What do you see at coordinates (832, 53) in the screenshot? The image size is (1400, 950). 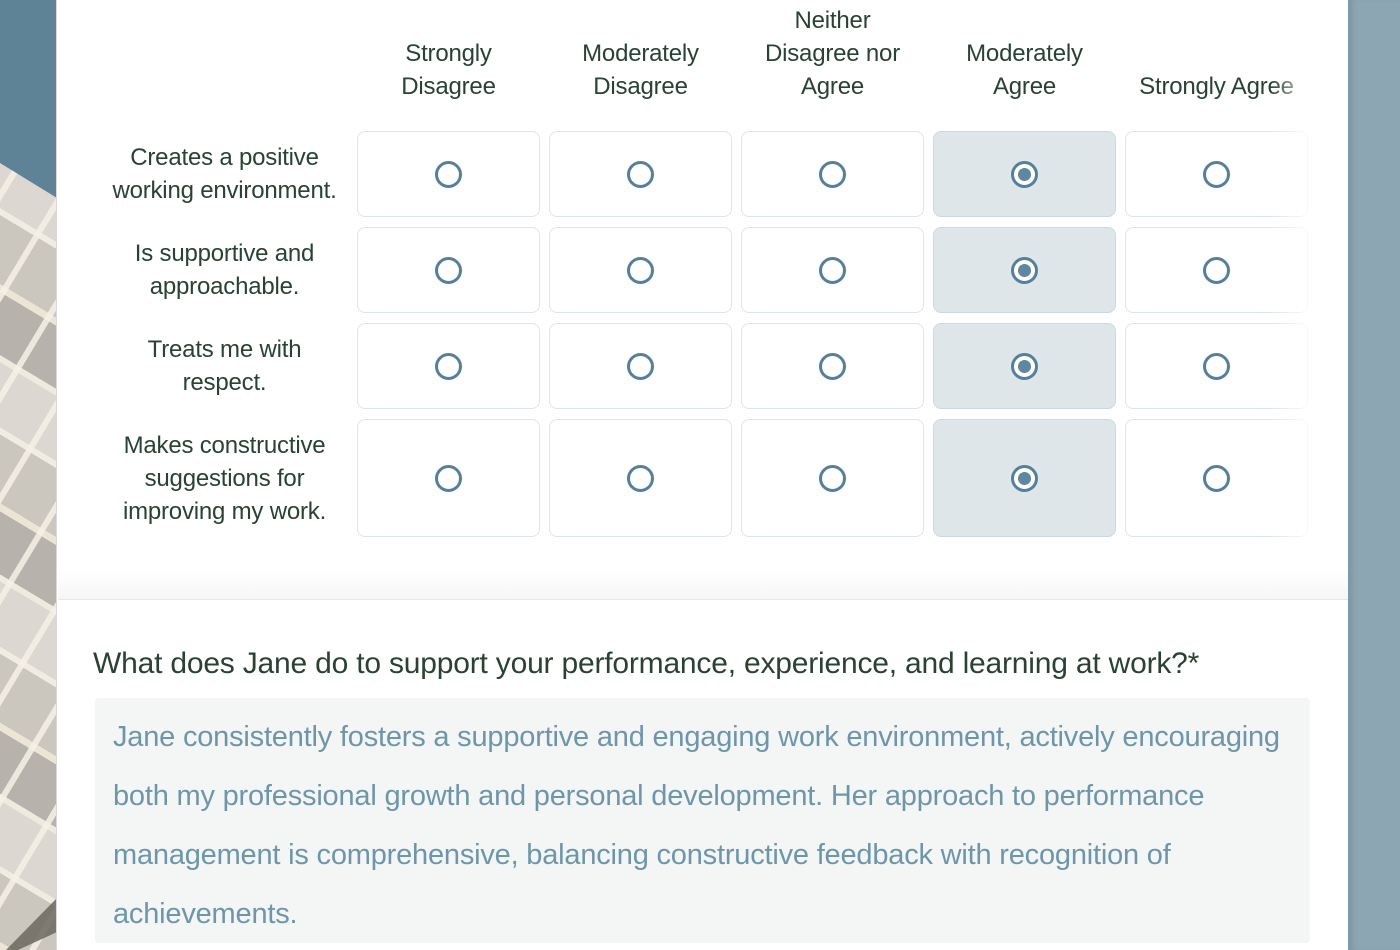 I see `column-header-label: Neither Disagree nor Agree` at bounding box center [832, 53].